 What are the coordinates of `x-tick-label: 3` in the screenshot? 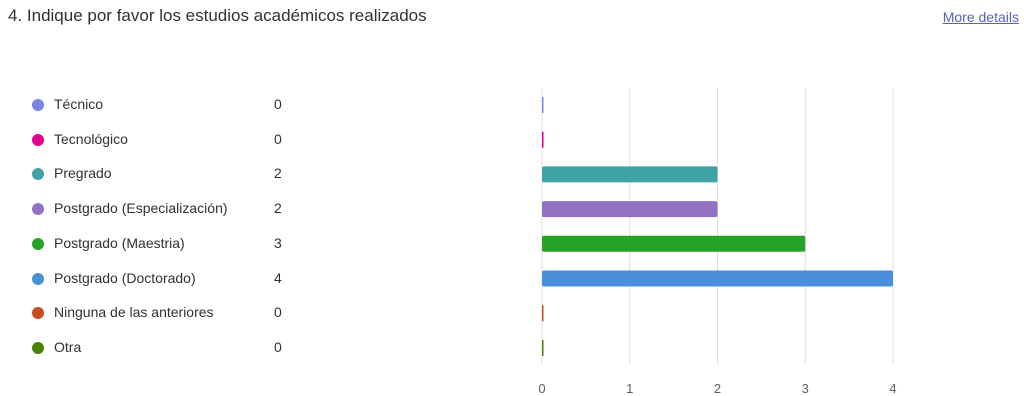 It's located at (805, 388).